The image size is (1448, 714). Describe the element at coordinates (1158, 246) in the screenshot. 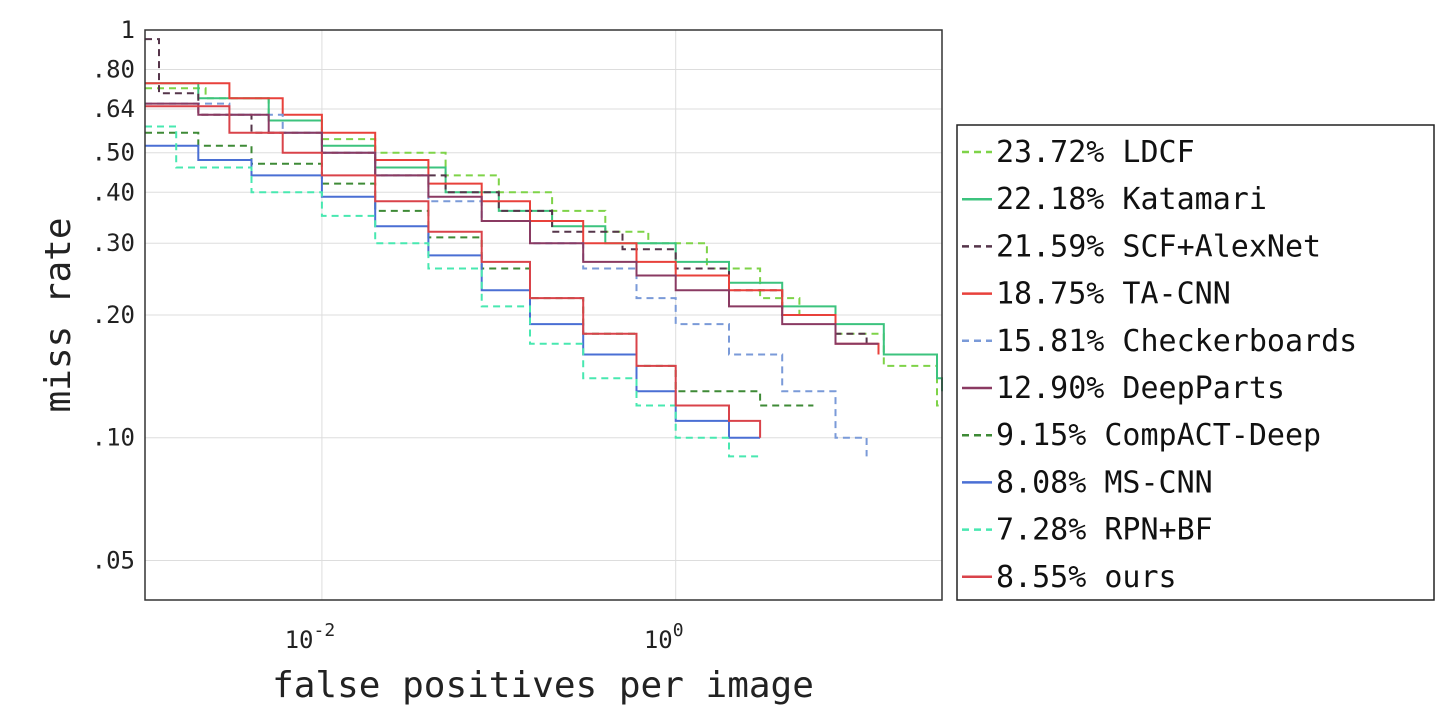

I see `legend-label: 21.59% SCF+AlexNet` at that location.